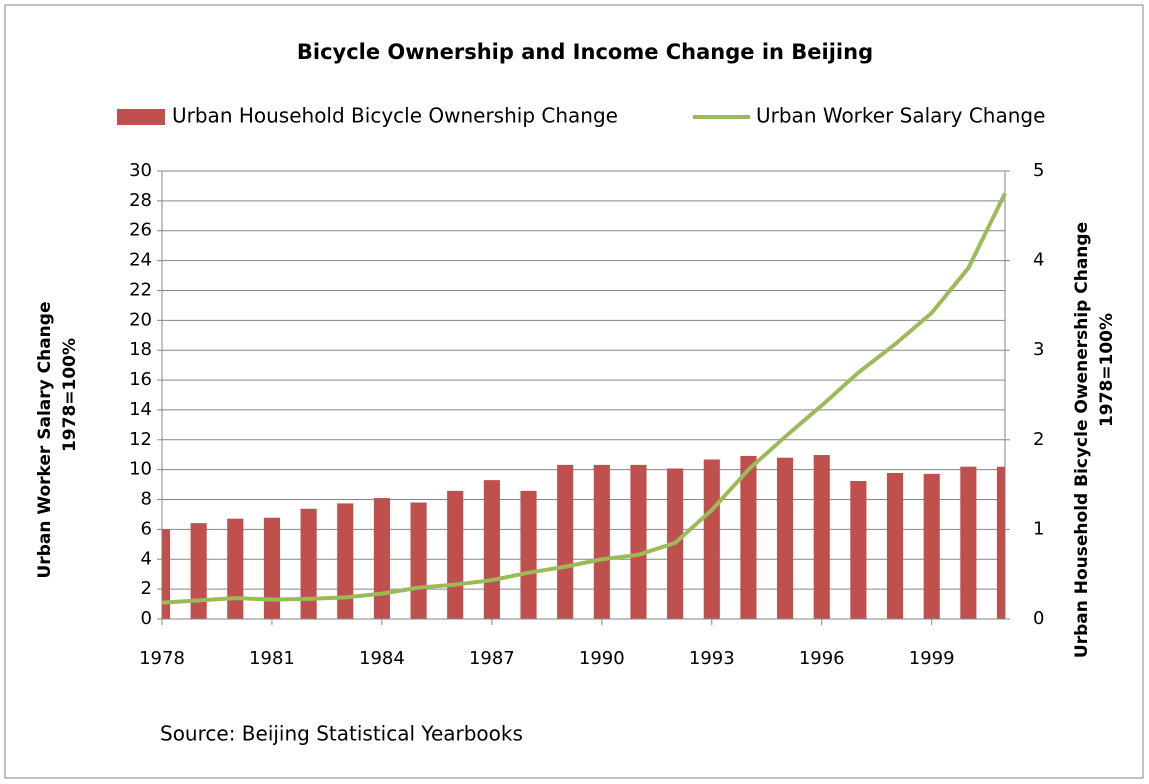 The width and height of the screenshot is (1149, 784). Describe the element at coordinates (1038, 170) in the screenshot. I see `y2-tick-label: 5` at that location.